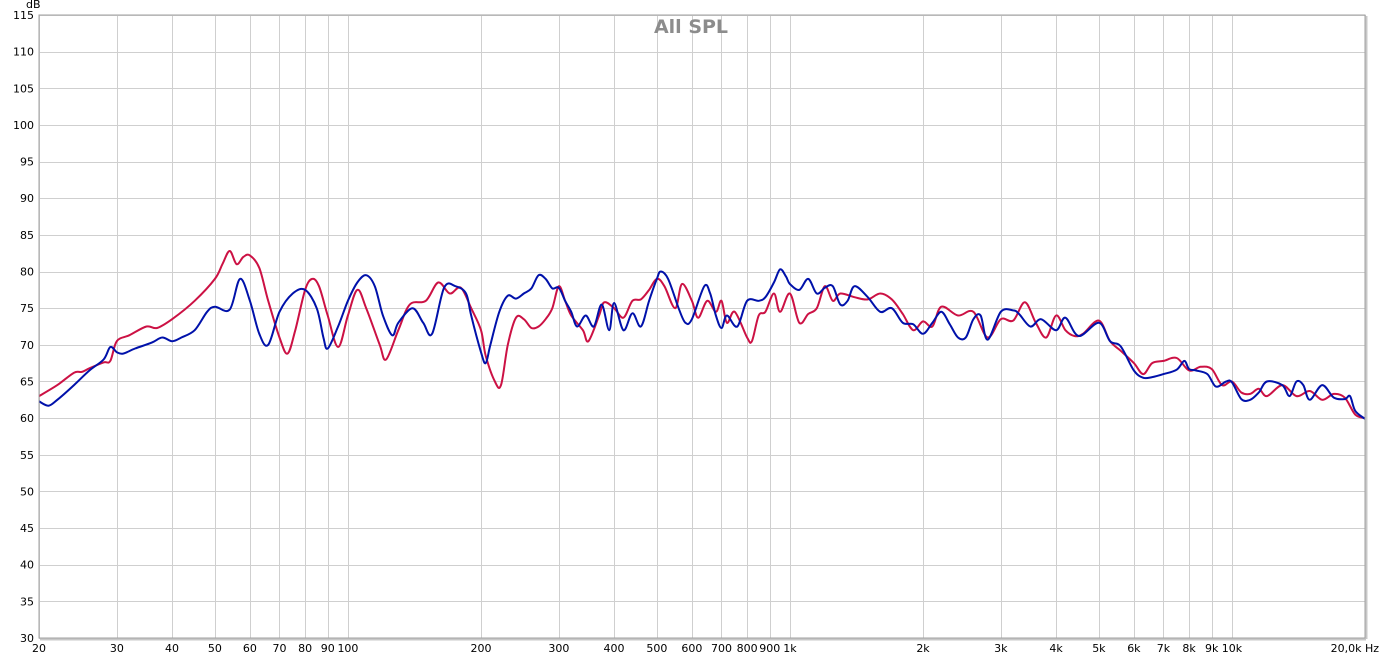  What do you see at coordinates (23, 88) in the screenshot?
I see `y-tick-label: 105` at bounding box center [23, 88].